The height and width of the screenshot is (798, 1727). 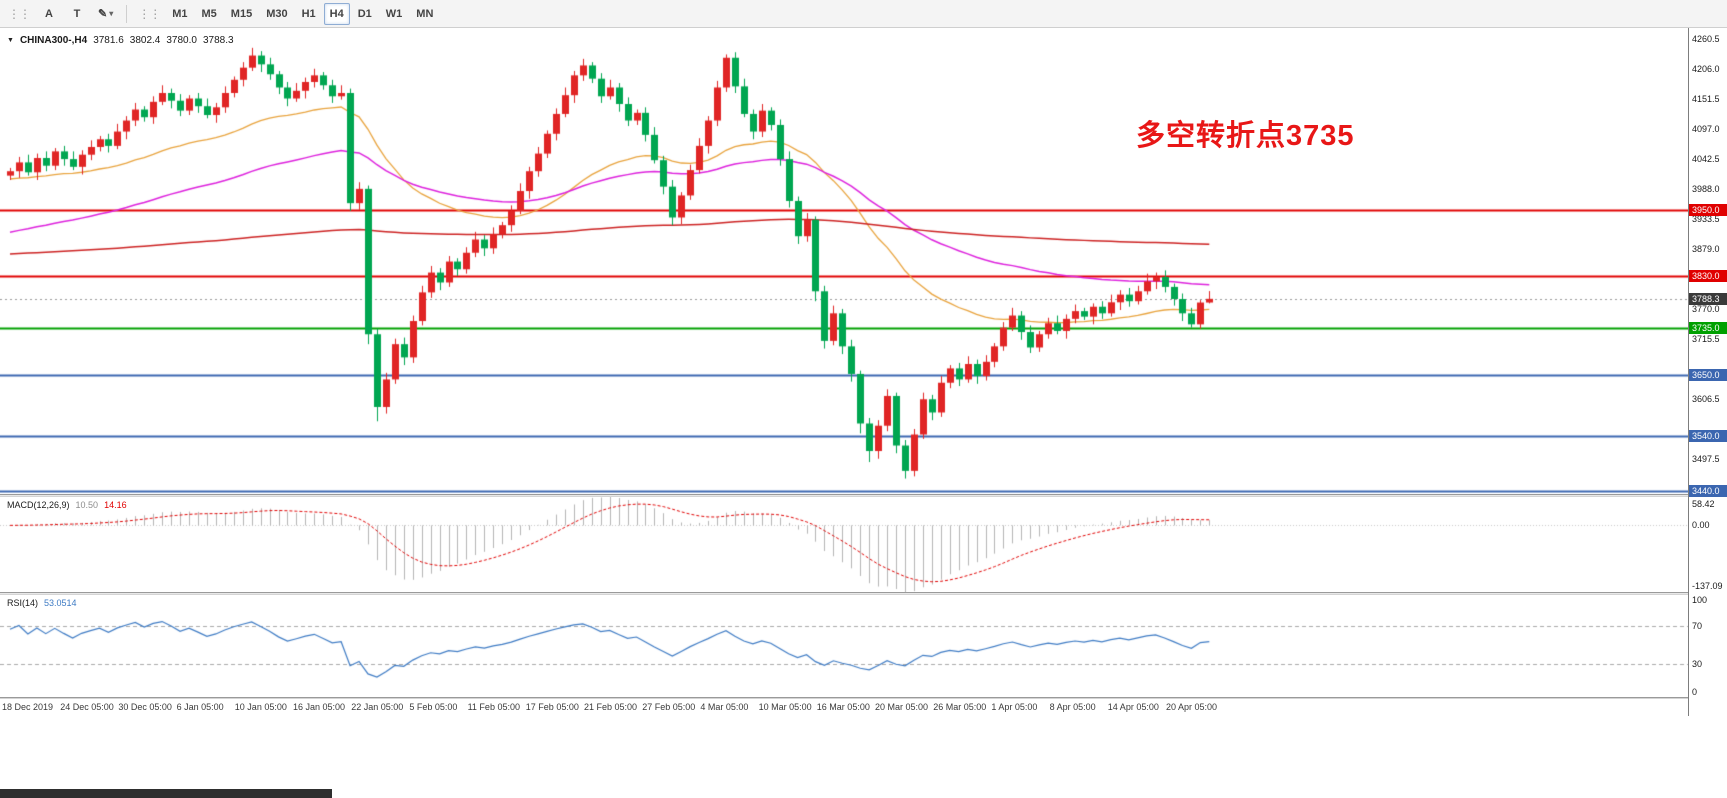 What do you see at coordinates (863, 495) in the screenshot?
I see `panel-splitter-main-macd` at bounding box center [863, 495].